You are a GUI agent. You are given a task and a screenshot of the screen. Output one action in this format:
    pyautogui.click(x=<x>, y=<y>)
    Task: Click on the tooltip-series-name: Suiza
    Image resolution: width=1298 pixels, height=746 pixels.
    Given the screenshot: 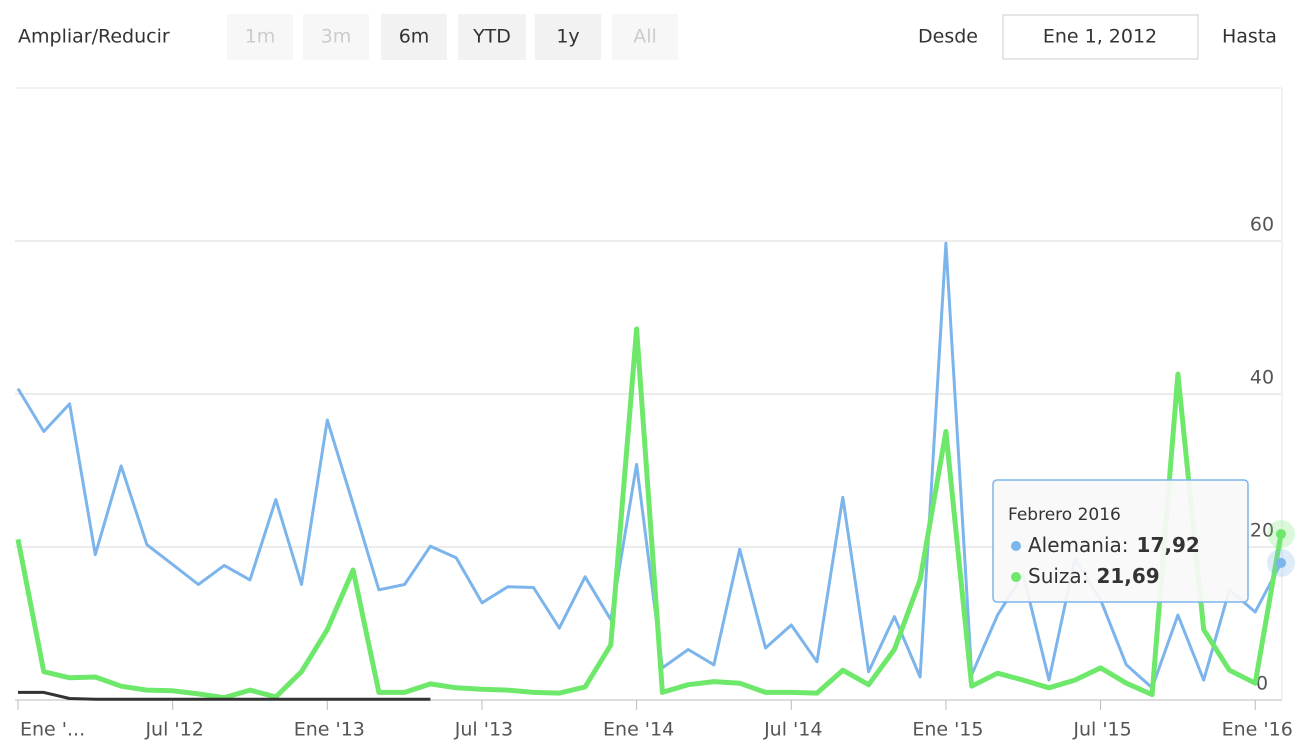 What is the action you would take?
    pyautogui.click(x=1055, y=576)
    